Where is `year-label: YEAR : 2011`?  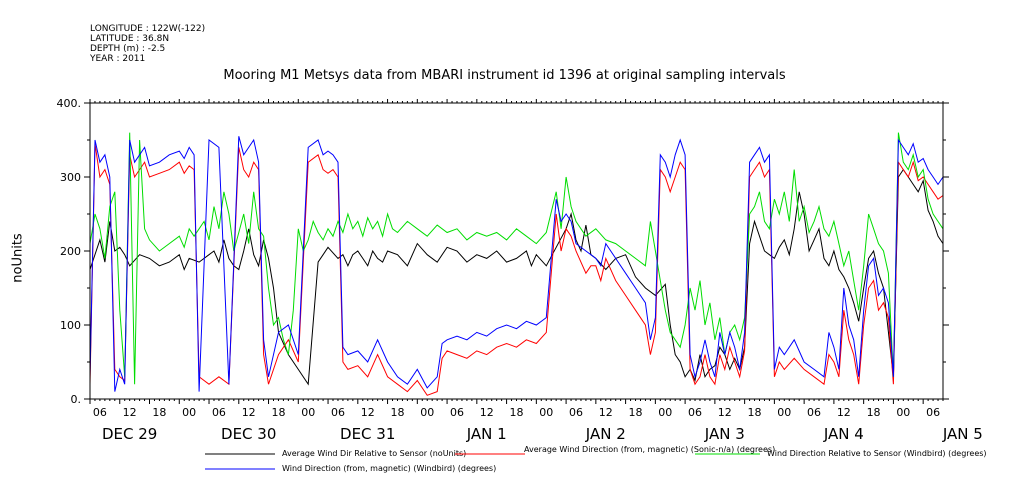
year-label: YEAR : 2011 is located at coordinates (118, 59).